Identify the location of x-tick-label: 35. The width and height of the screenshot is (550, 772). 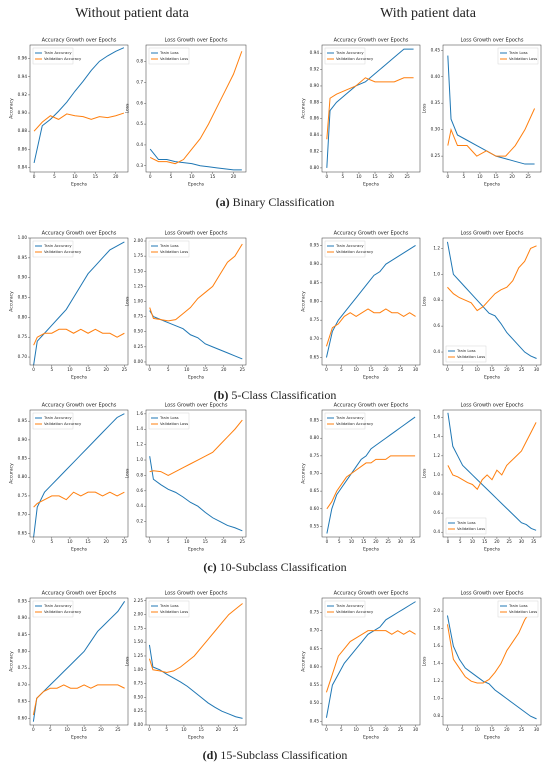
(413, 541).